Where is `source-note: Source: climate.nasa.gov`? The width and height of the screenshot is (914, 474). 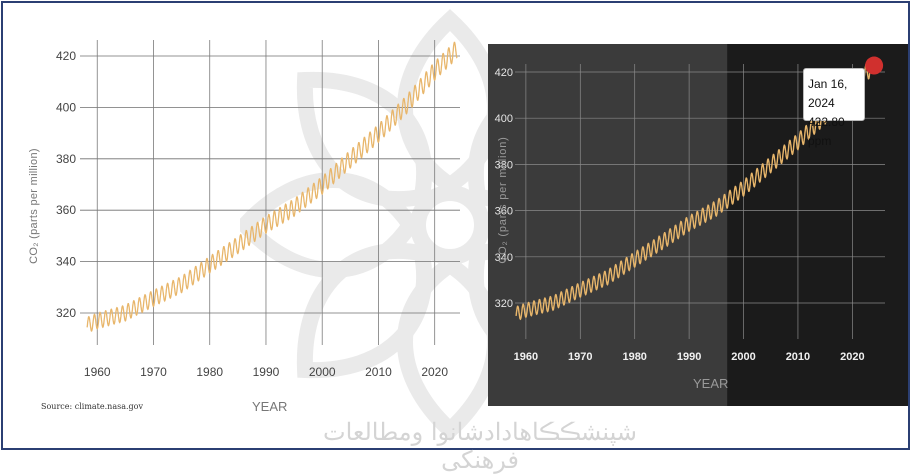
source-note: Source: climate.nasa.gov is located at coordinates (92, 406).